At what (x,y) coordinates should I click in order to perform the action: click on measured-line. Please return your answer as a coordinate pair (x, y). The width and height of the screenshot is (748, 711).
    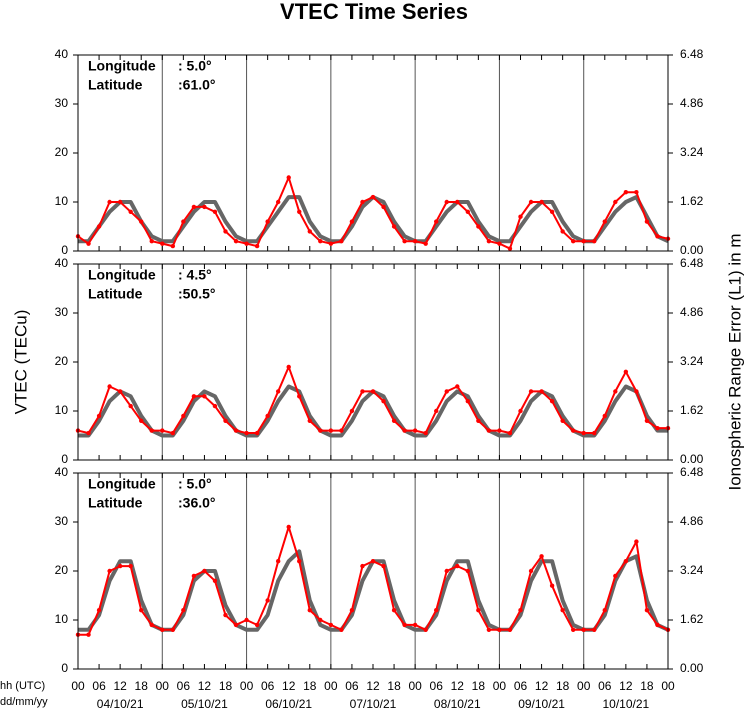
    Looking at the image, I should click on (373, 580).